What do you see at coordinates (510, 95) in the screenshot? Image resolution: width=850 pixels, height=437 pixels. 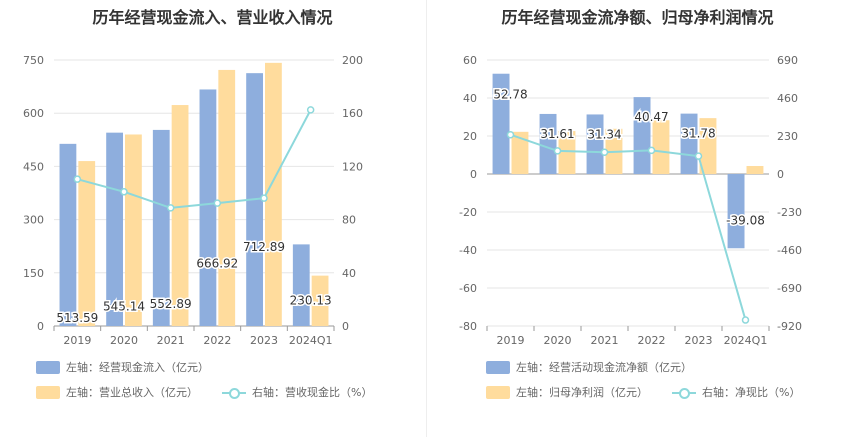 I see `data-label: 52.78` at bounding box center [510, 95].